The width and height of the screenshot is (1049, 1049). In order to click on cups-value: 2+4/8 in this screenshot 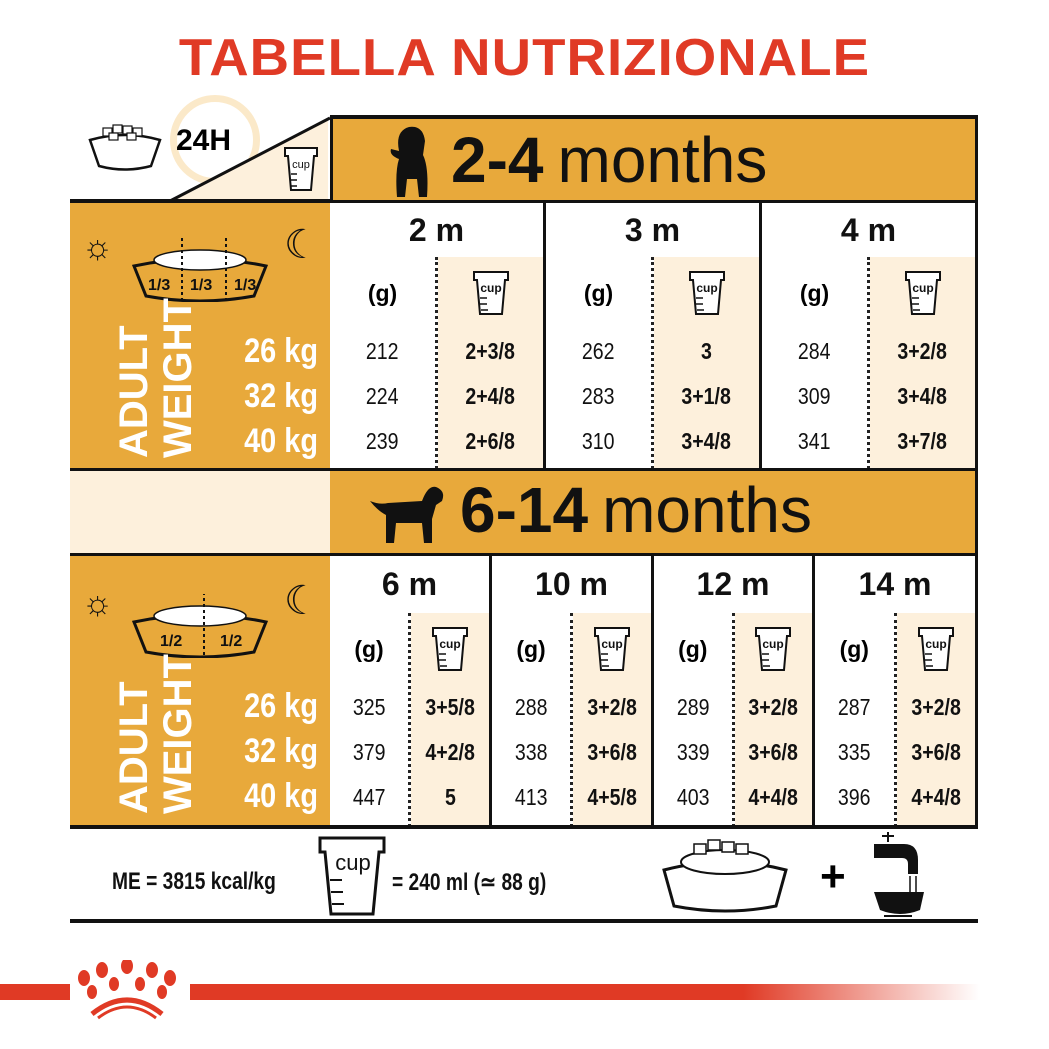, I will do `click(490, 396)`.